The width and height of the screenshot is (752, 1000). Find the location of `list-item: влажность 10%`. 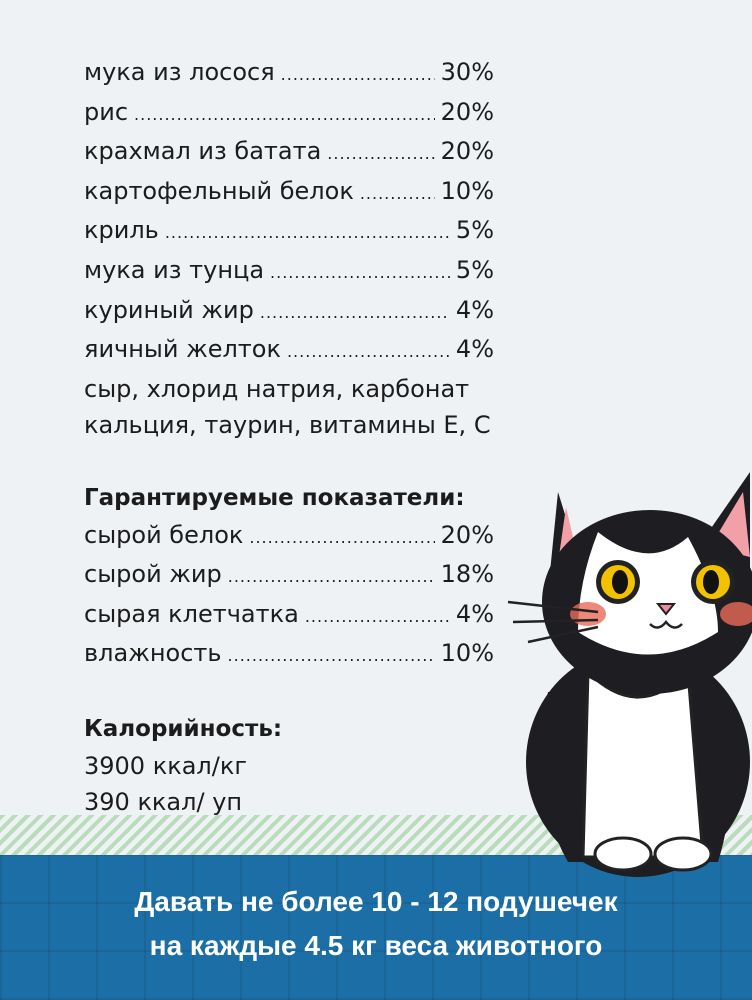

list-item: влажность 10% is located at coordinates (289, 655).